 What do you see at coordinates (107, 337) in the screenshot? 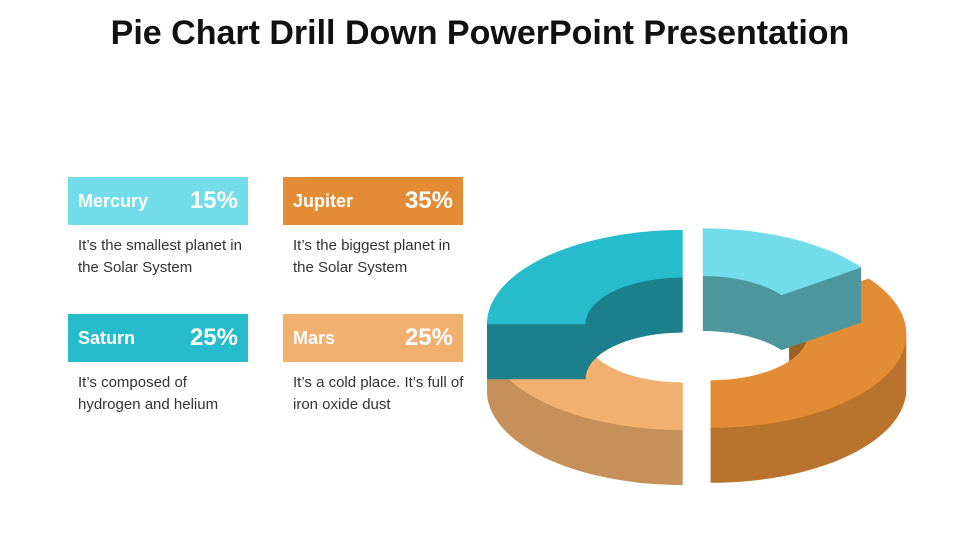
I see `card-saturn-name: Saturn` at bounding box center [107, 337].